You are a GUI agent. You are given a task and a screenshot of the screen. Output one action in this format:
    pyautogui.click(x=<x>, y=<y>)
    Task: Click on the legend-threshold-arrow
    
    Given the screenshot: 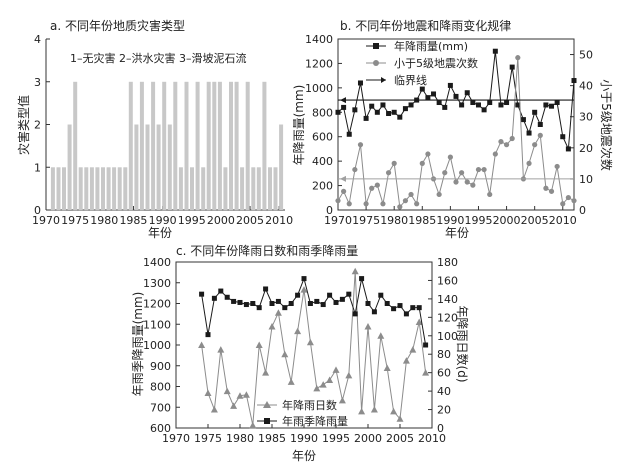 What is the action you would take?
    pyautogui.click(x=383, y=80)
    